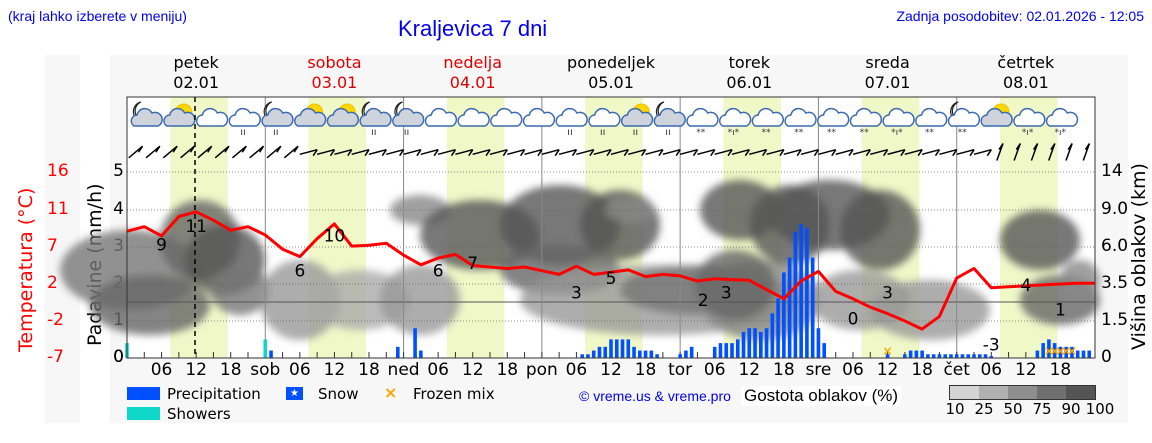 Image resolution: width=1152 pixels, height=443 pixels. I want to click on x-tick: sre, so click(818, 370).